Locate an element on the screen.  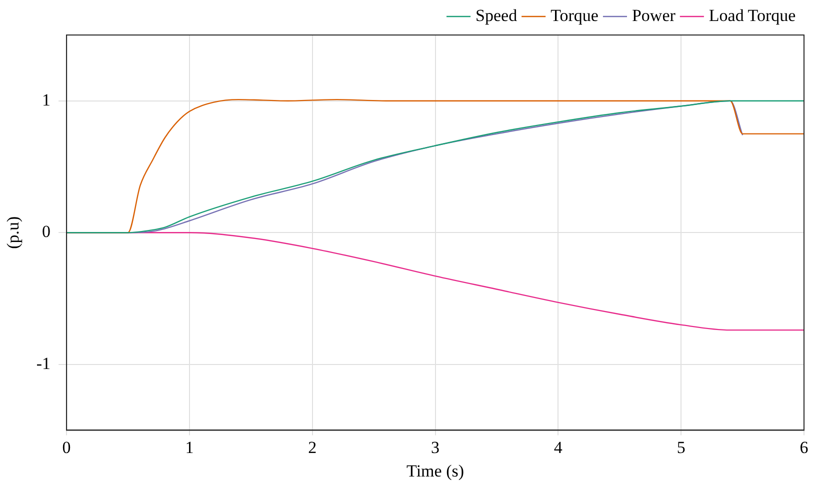
legend-label: Power is located at coordinates (654, 15).